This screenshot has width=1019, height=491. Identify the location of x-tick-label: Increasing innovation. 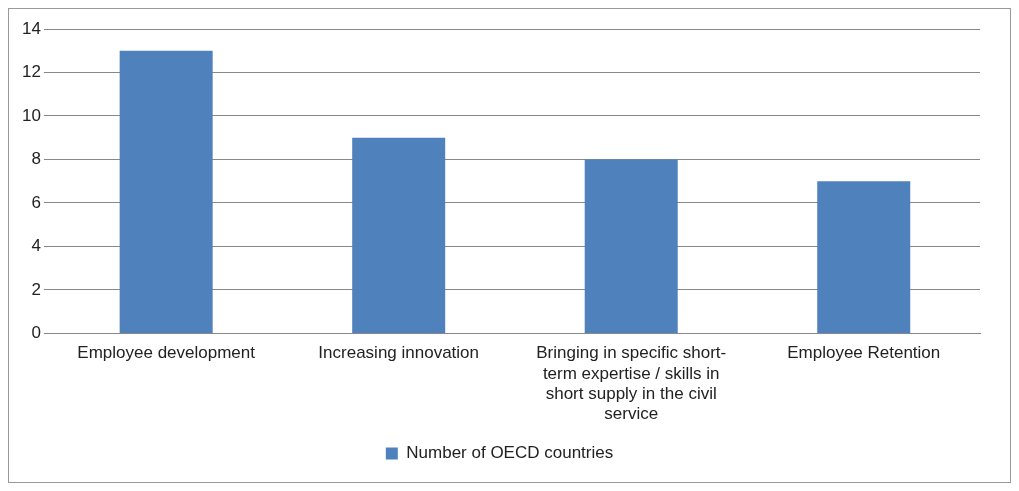
(399, 353).